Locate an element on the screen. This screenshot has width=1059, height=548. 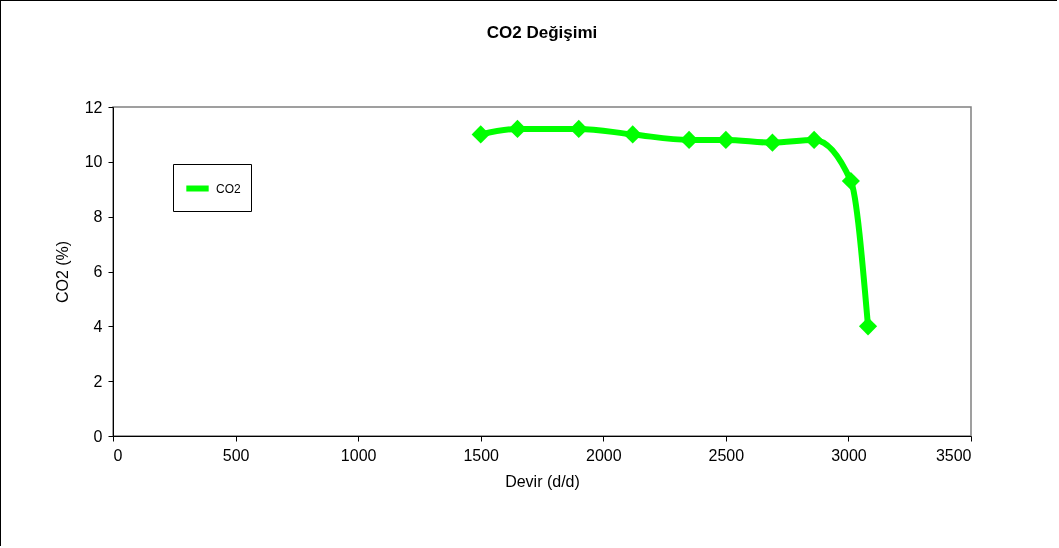
x-tick-label: 0 is located at coordinates (118, 455).